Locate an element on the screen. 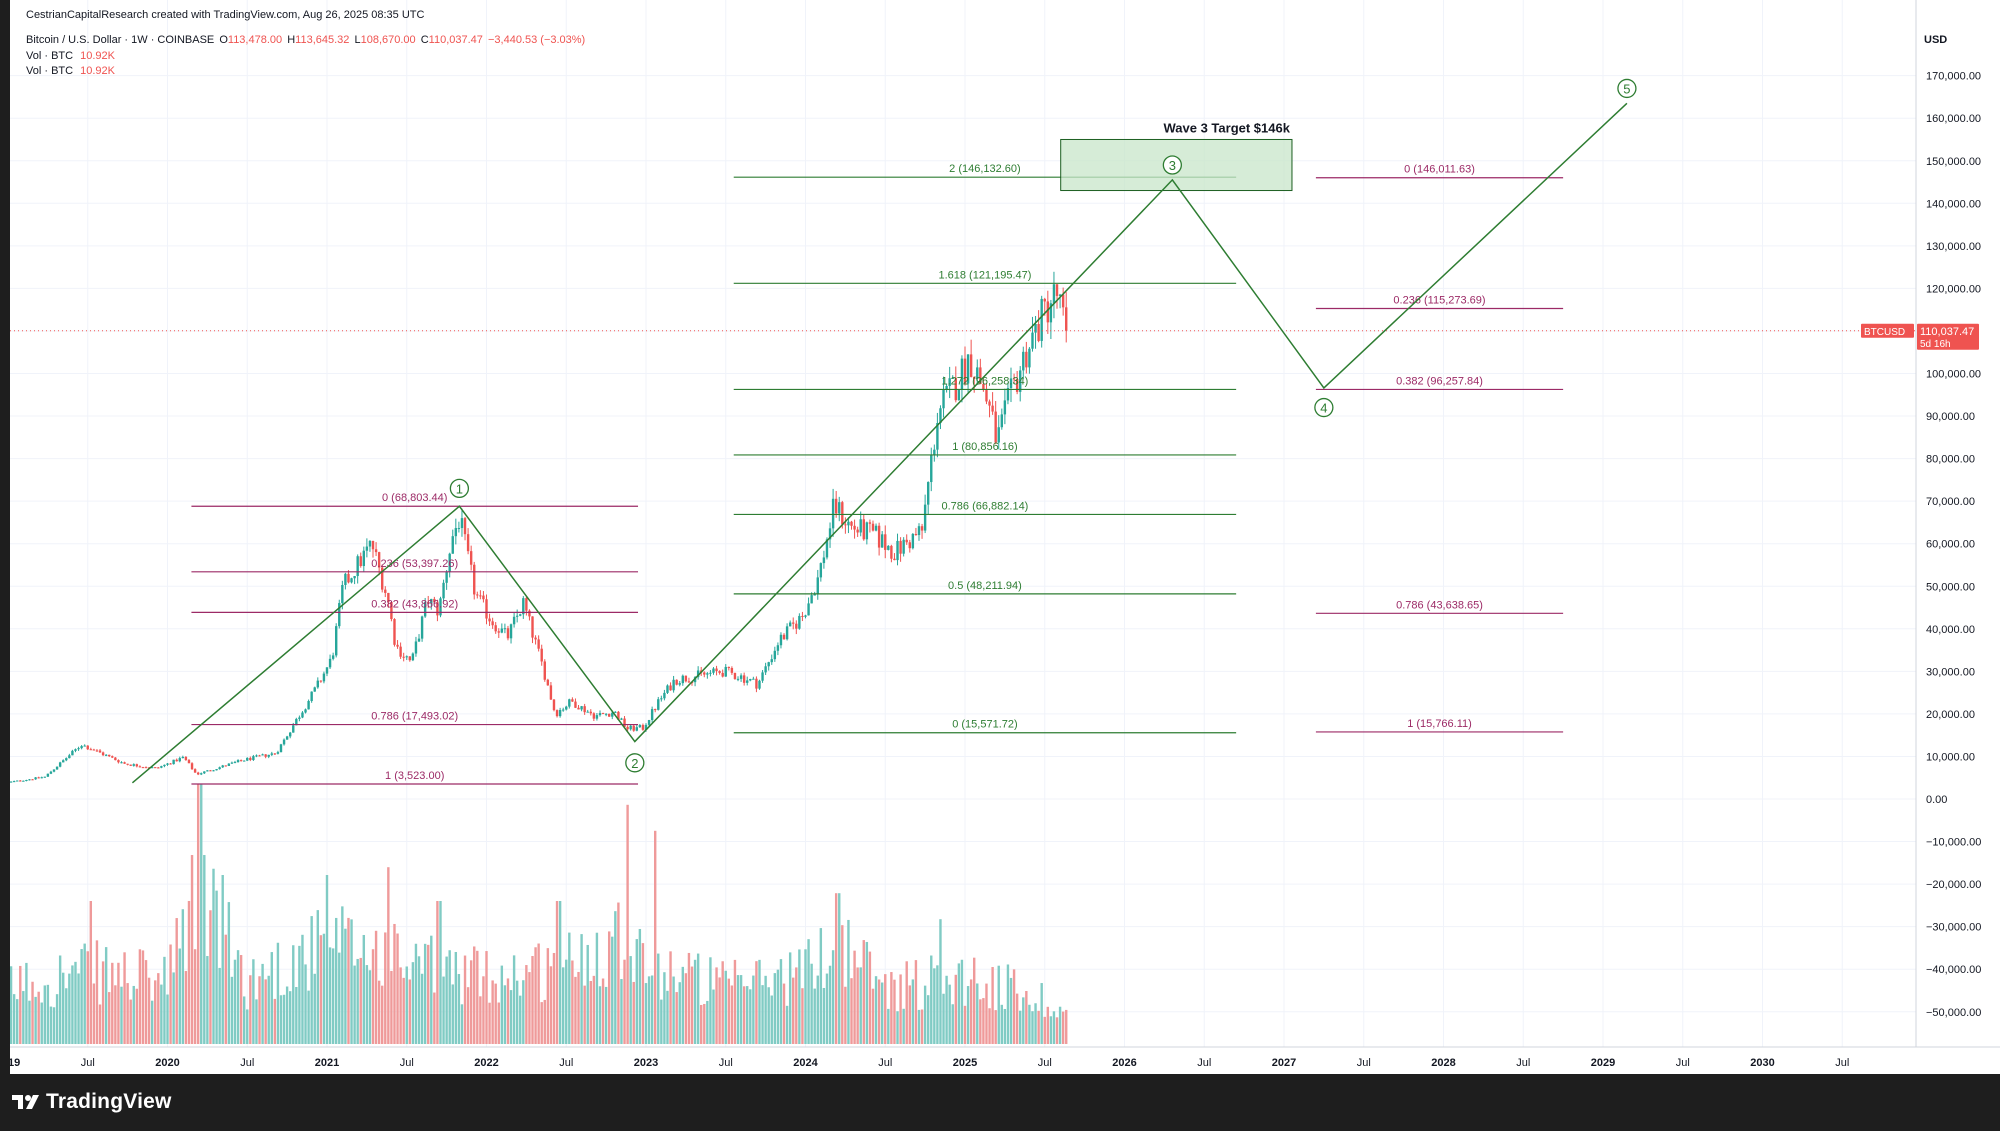 This screenshot has width=2000, height=1131. volume-legend-1: Vol · BTC 10.92K is located at coordinates (70, 56).